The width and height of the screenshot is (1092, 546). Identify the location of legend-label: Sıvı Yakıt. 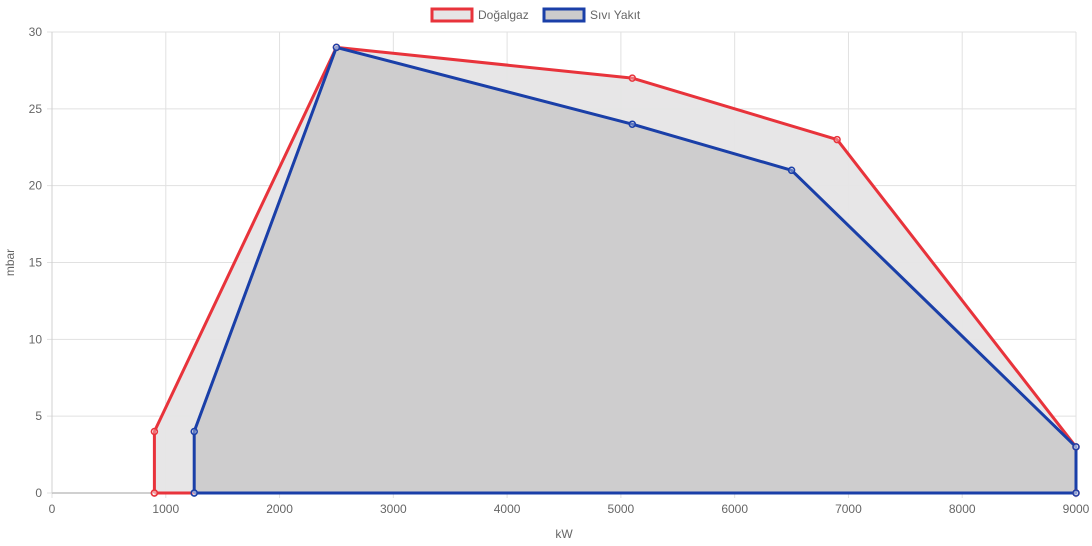
(615, 15).